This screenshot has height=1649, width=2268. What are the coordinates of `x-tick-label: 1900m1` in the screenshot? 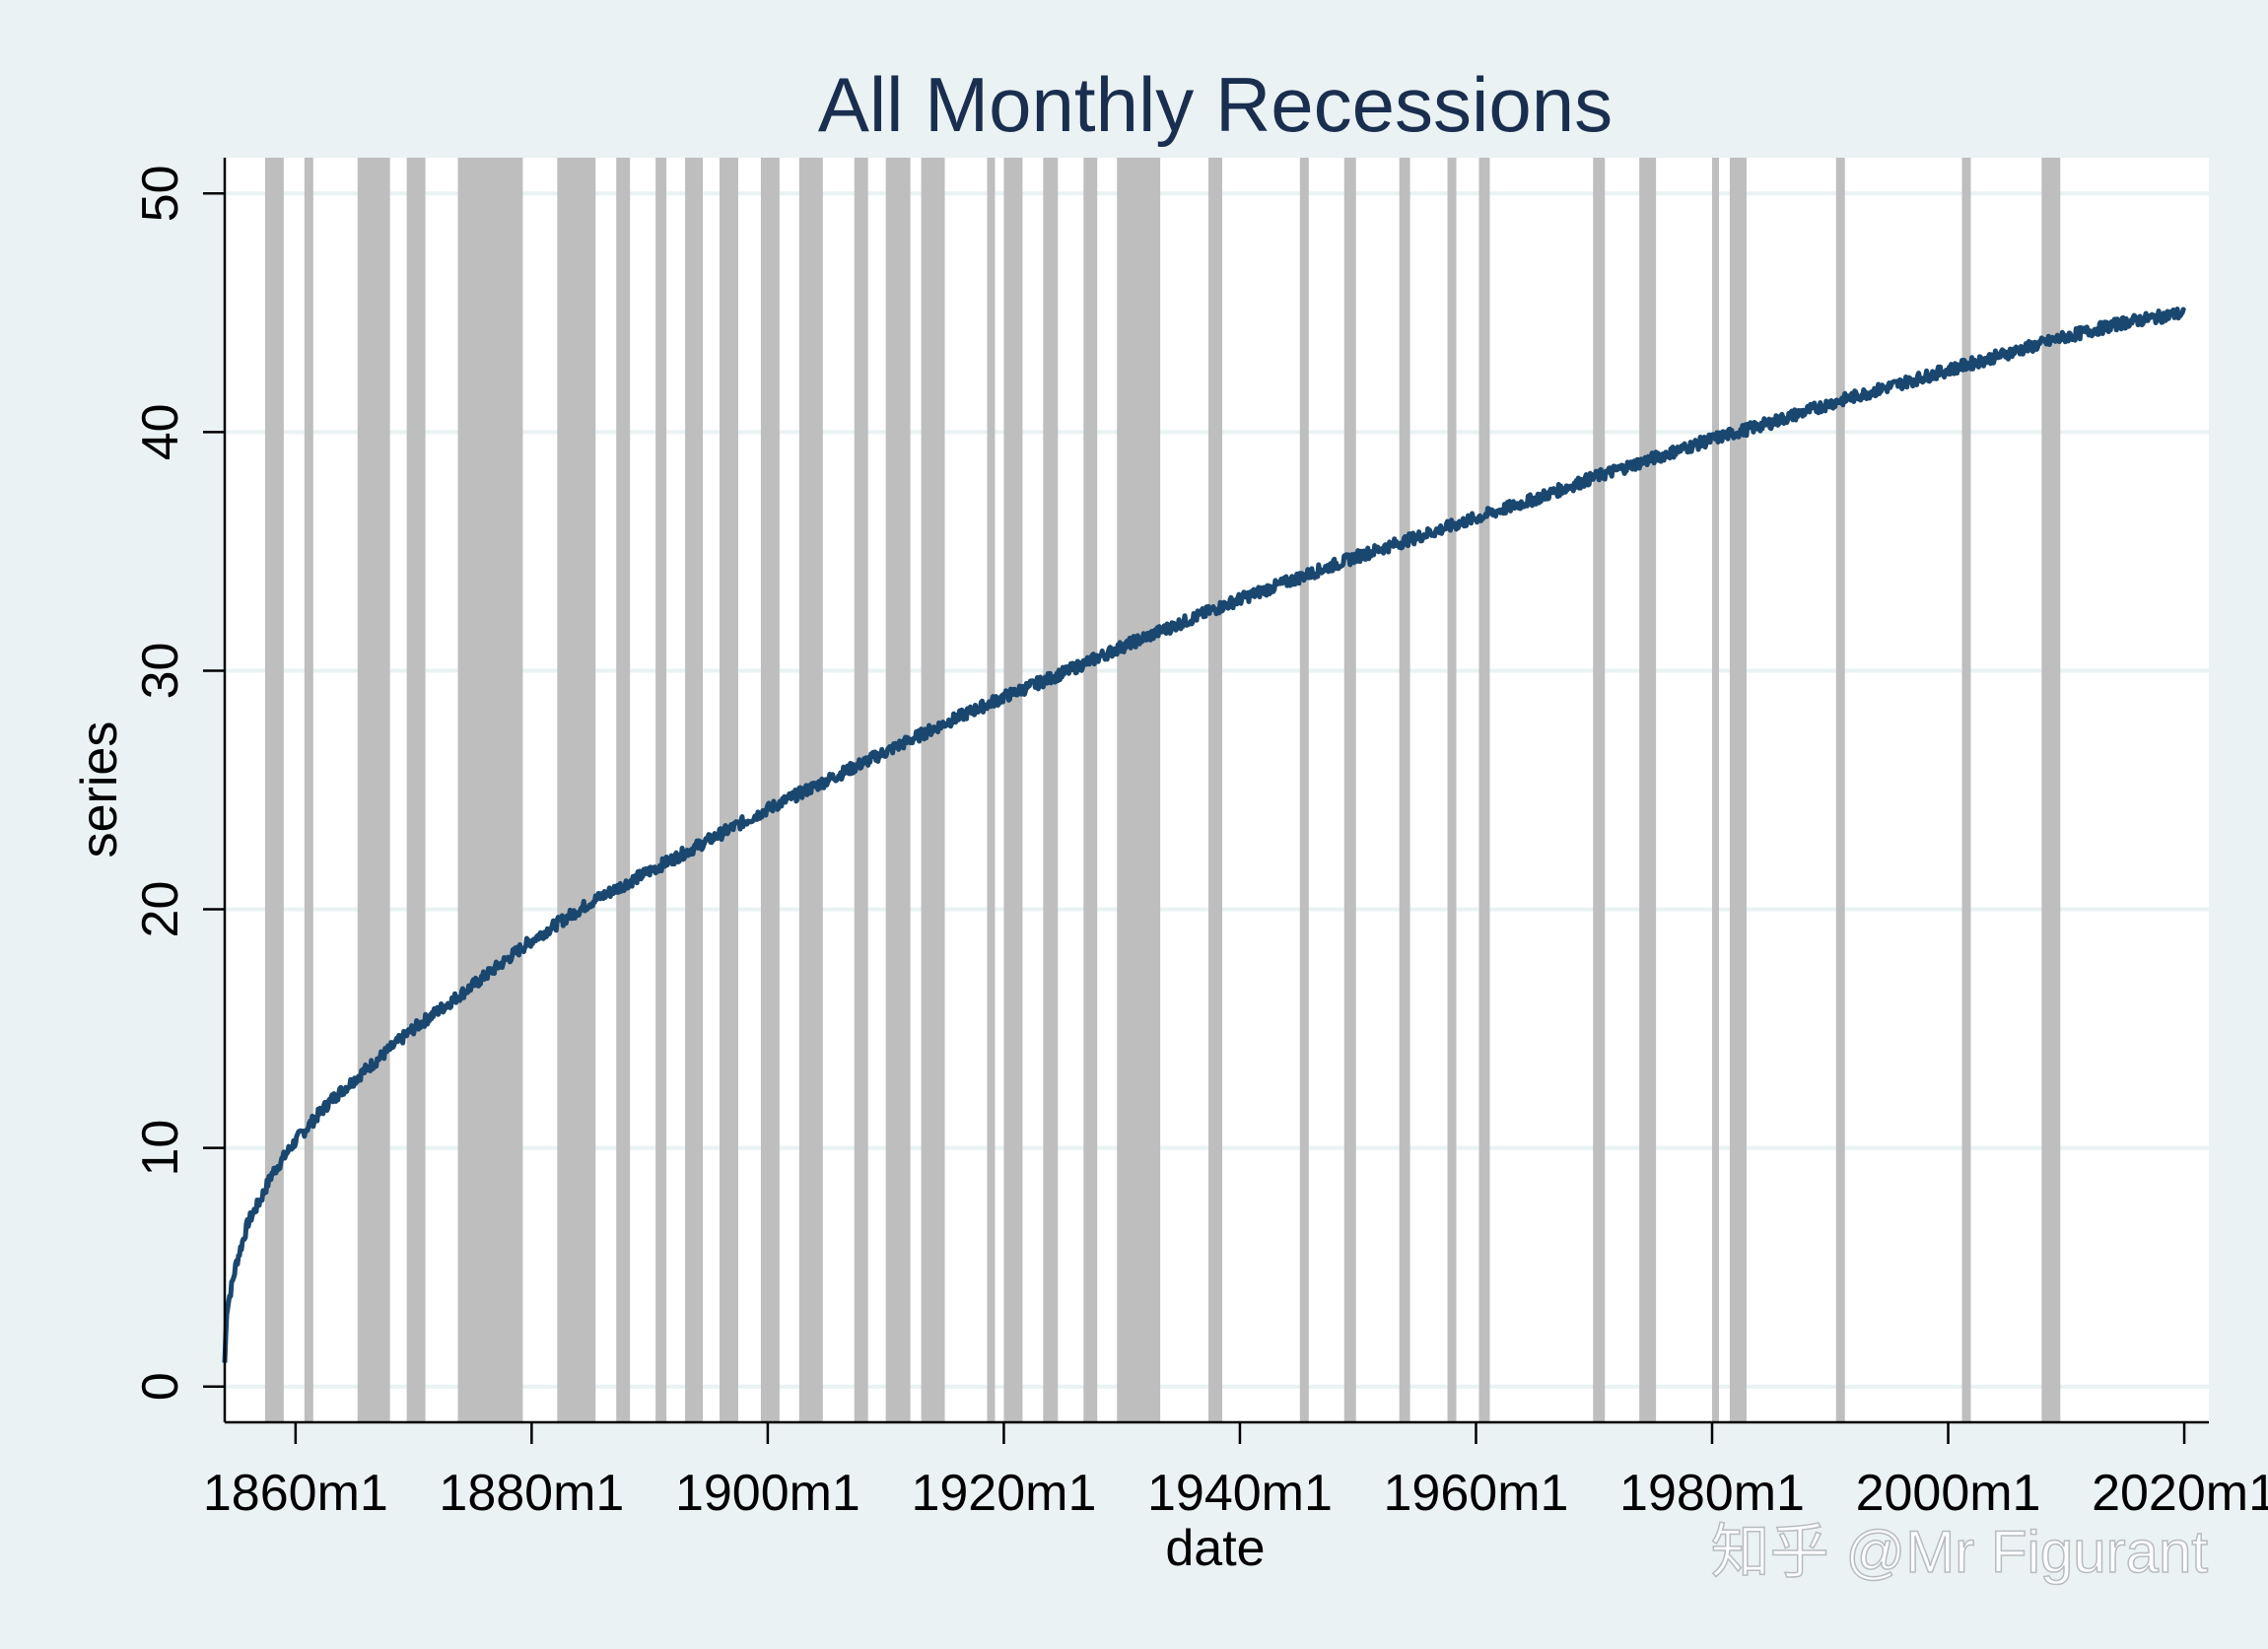 It's located at (767, 1493).